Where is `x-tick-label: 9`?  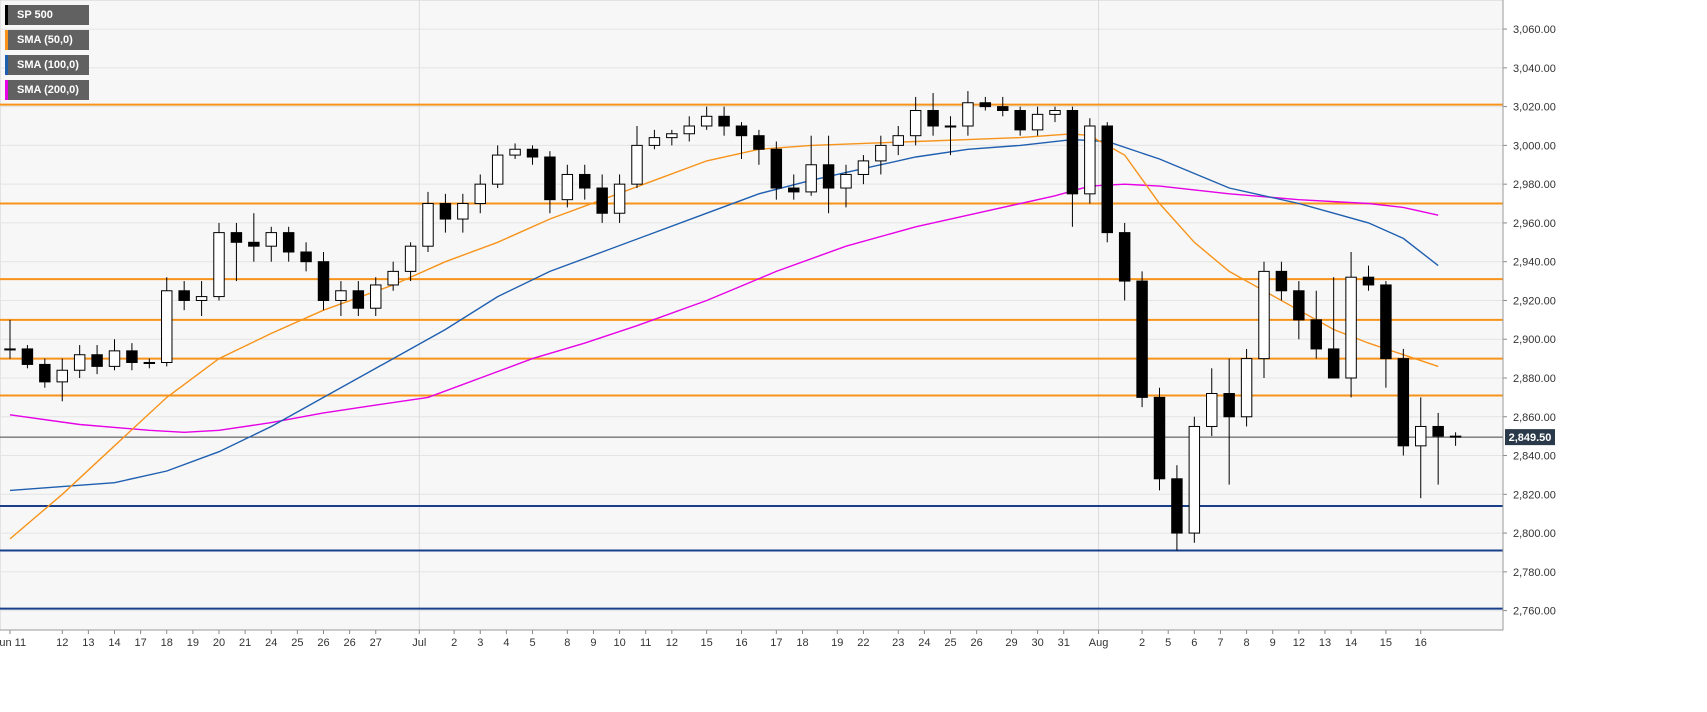 x-tick-label: 9 is located at coordinates (1273, 643).